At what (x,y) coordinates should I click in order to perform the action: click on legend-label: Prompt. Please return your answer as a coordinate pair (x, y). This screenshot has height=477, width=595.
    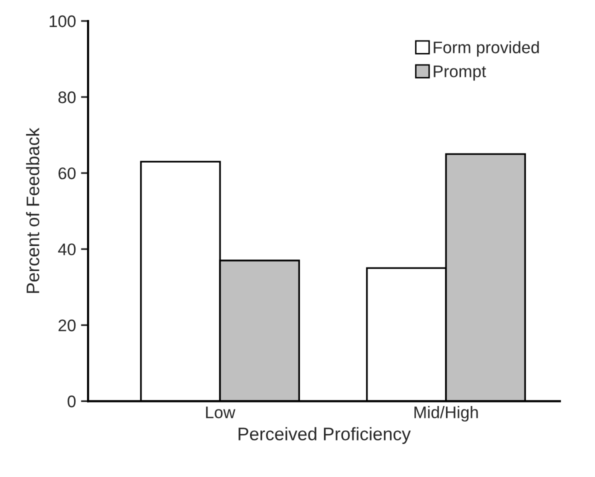
    Looking at the image, I should click on (460, 73).